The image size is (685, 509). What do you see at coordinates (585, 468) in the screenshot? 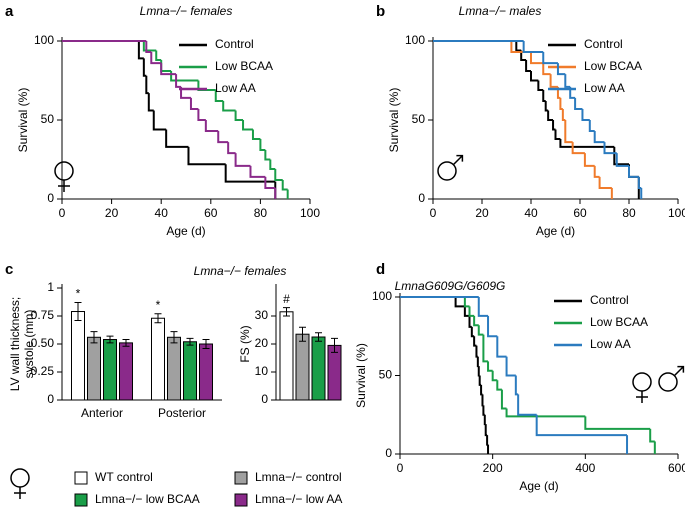
I see `x-tick-label: 400` at bounding box center [585, 468].